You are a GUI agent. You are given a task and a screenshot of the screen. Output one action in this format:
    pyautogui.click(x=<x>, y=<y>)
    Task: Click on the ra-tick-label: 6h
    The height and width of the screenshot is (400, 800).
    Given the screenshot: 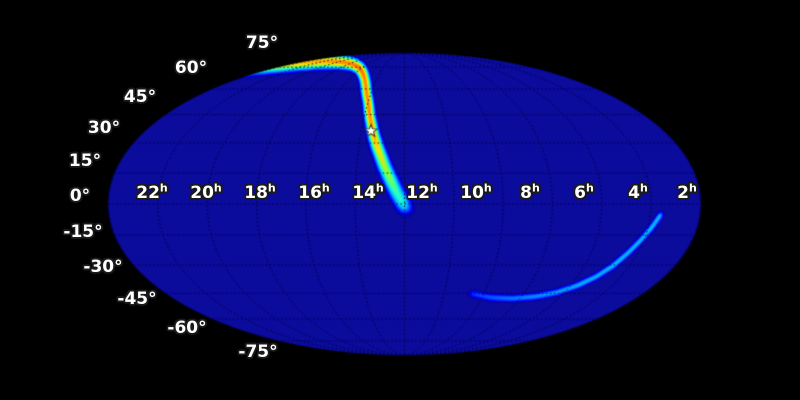 What is the action you would take?
    pyautogui.click(x=584, y=192)
    